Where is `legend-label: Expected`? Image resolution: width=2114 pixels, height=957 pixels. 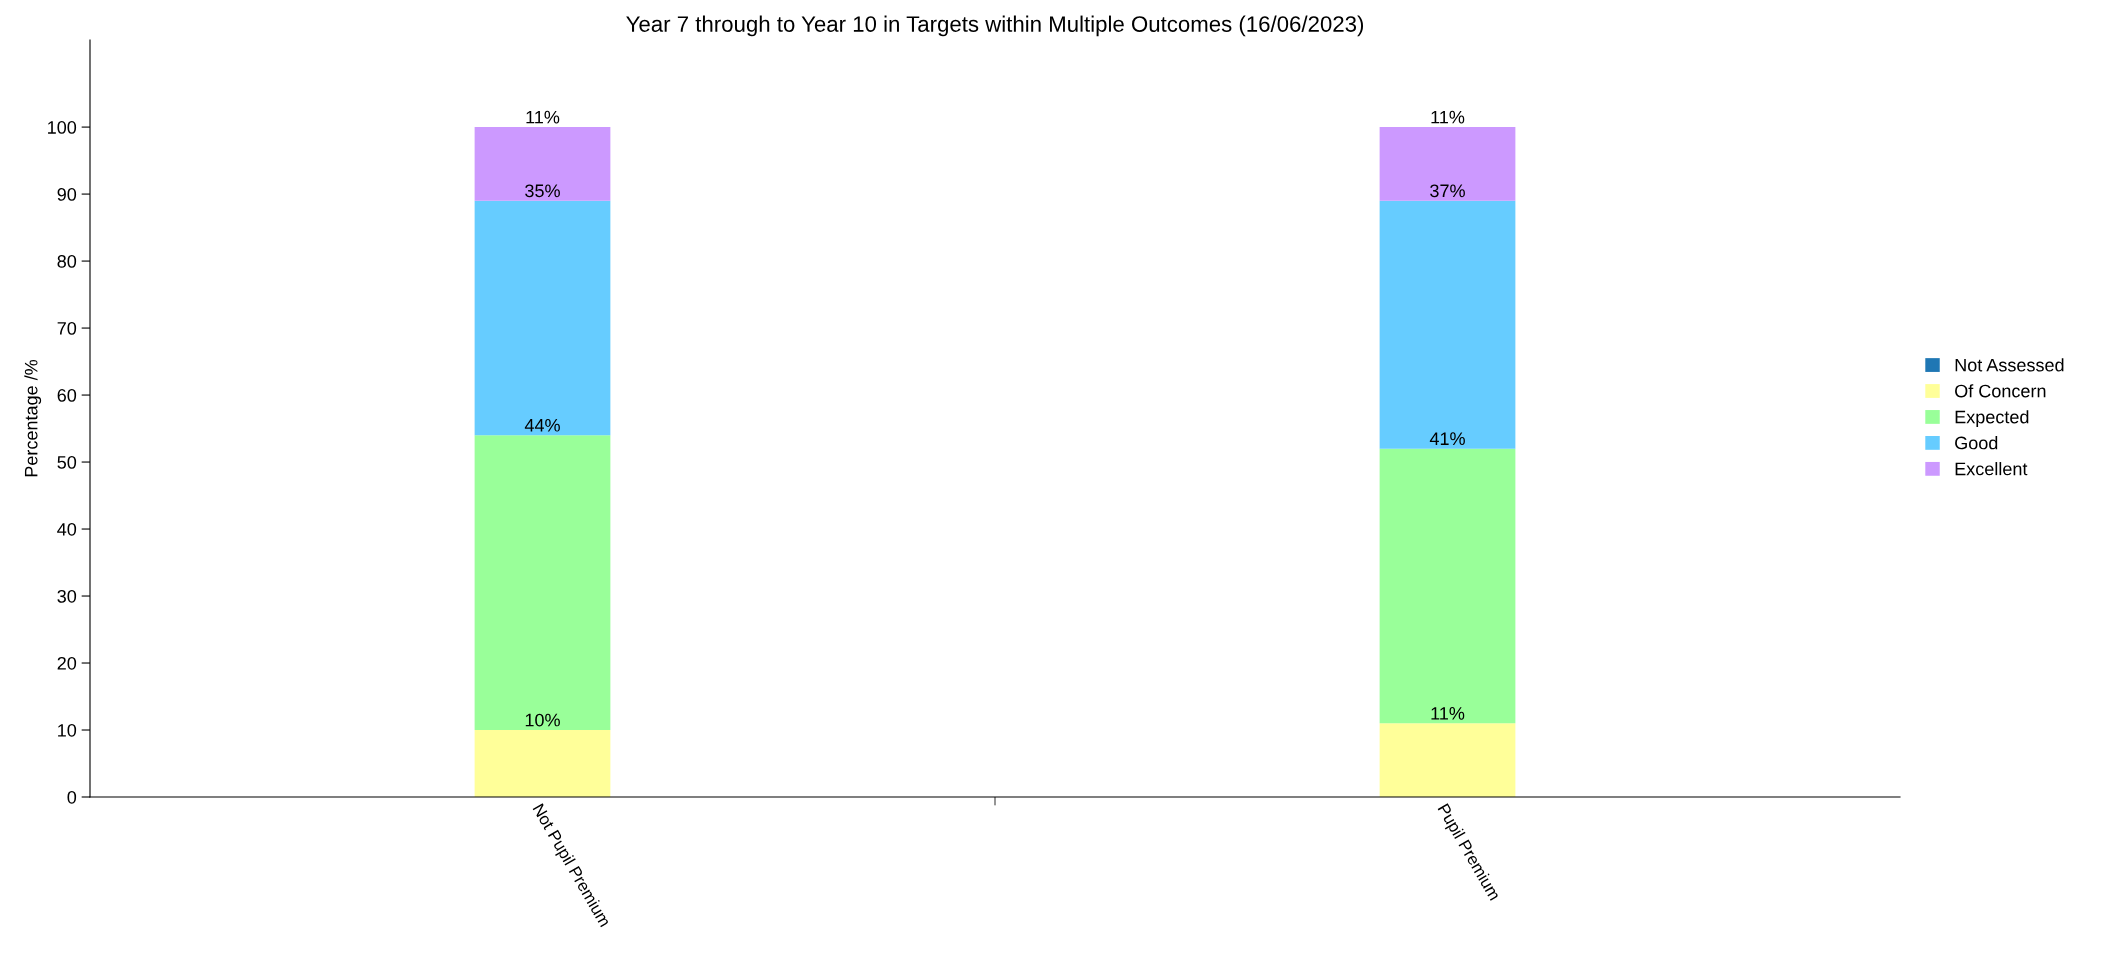
legend-label: Expected is located at coordinates (1992, 418).